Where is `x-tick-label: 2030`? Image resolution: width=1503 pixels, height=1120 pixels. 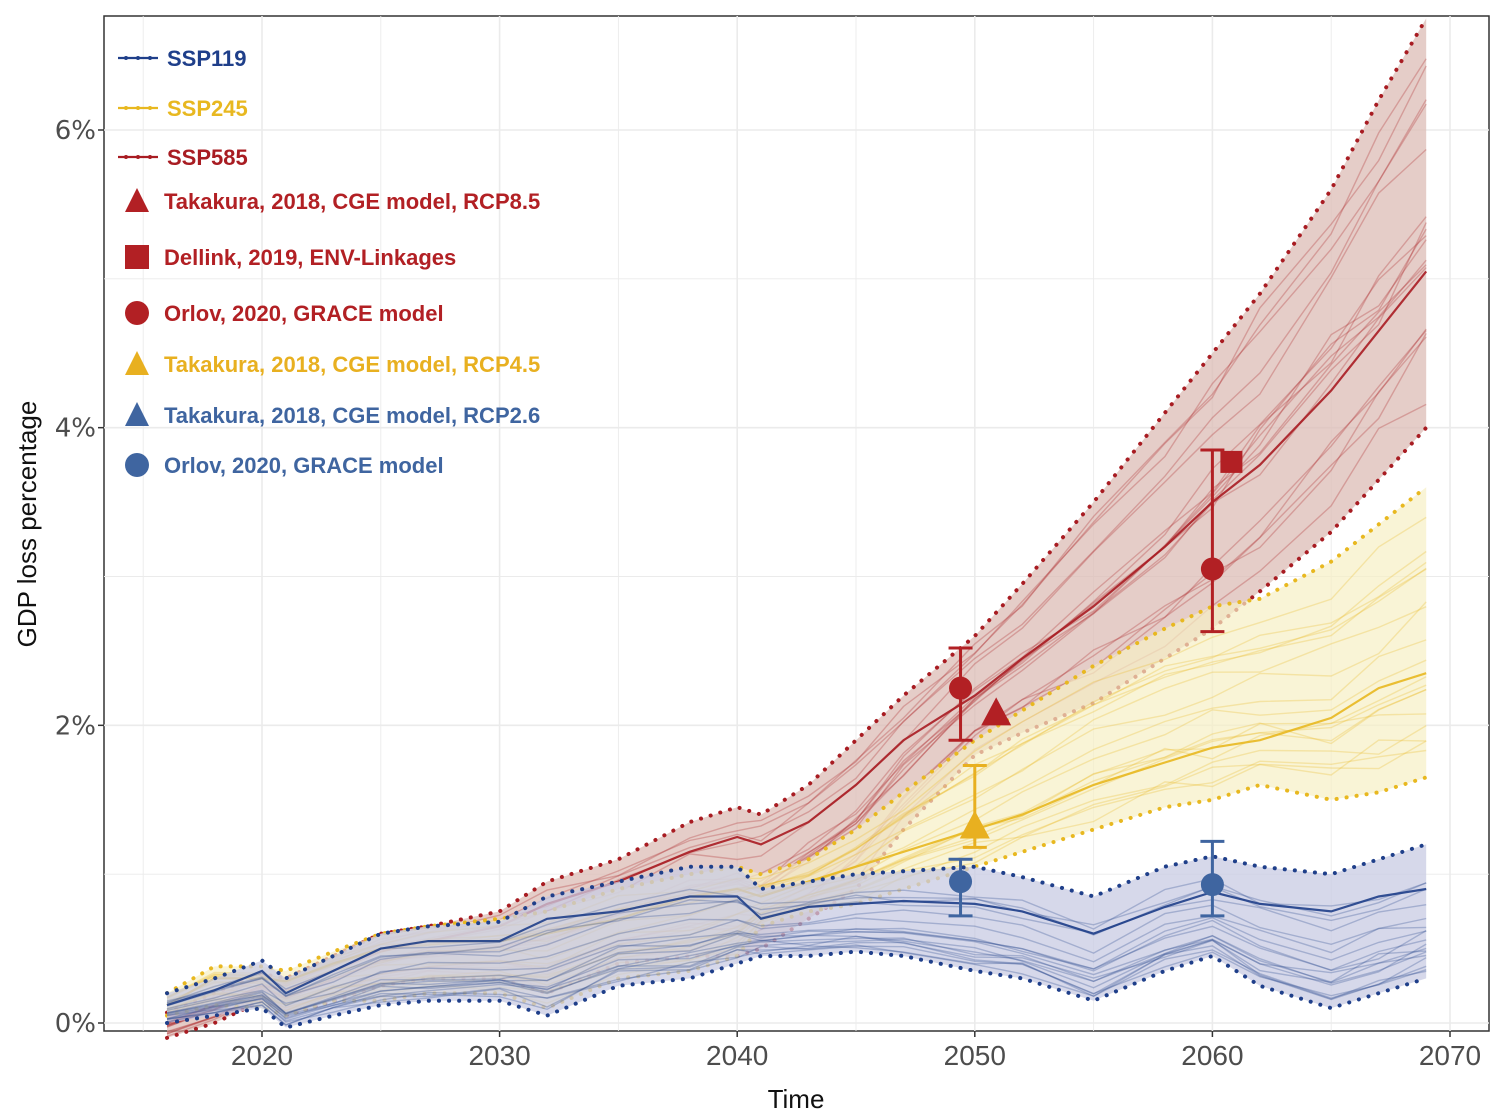 x-tick-label: 2030 is located at coordinates (499, 1055).